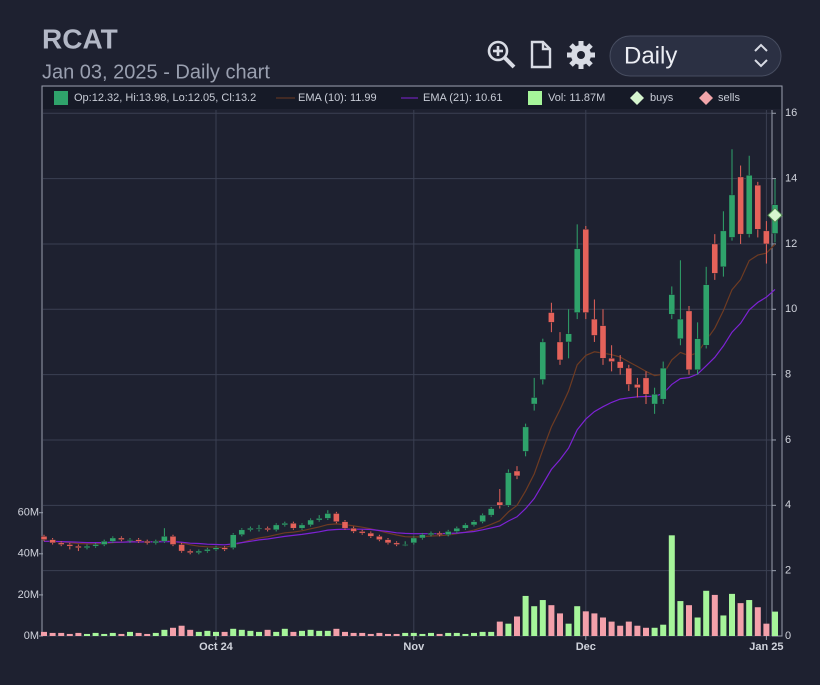  Describe the element at coordinates (791, 309) in the screenshot. I see `y-tick-label: 10` at that location.